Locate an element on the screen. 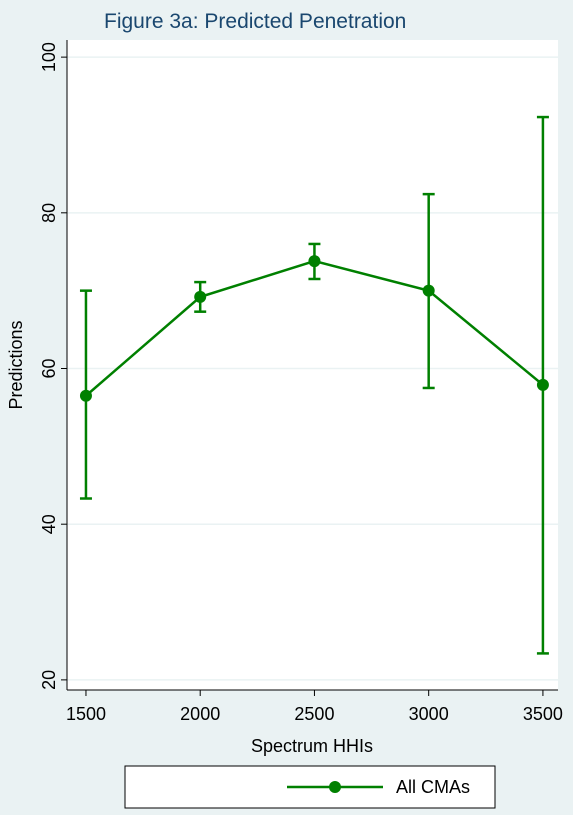  x-tick-label: 2000 is located at coordinates (200, 714).